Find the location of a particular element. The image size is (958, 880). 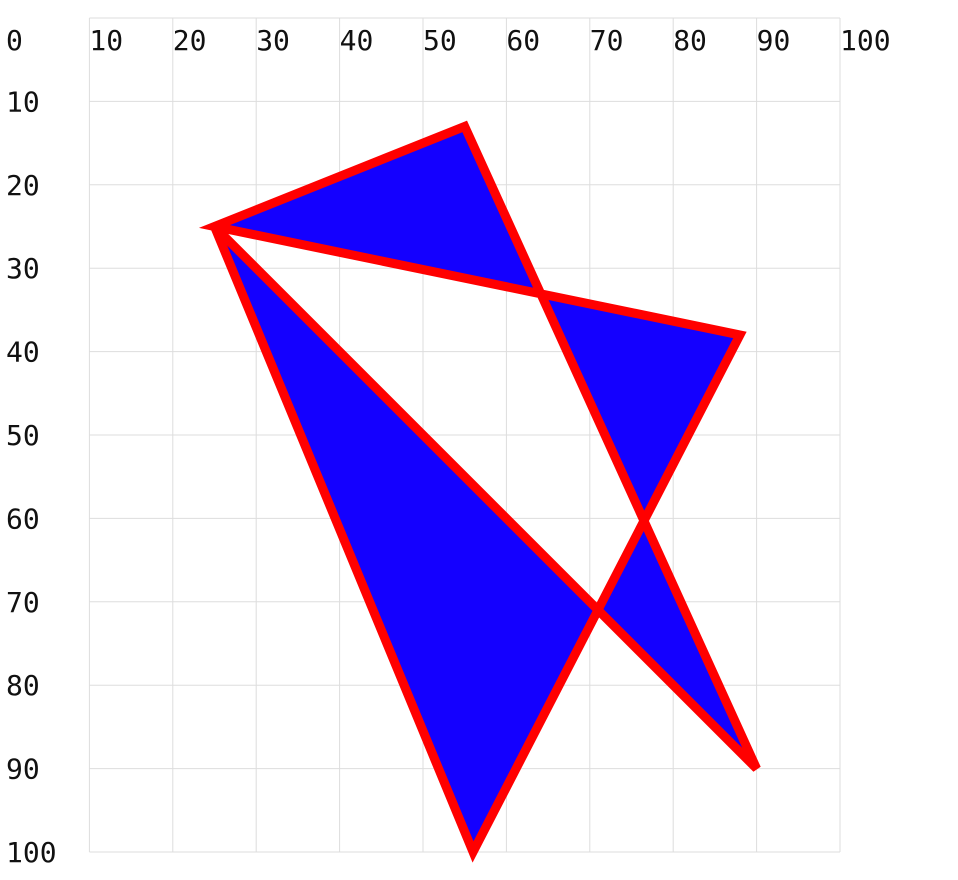

y-axis-labels: 10 20 30 40 50 60 70 80 90 100 is located at coordinates (31, 477).